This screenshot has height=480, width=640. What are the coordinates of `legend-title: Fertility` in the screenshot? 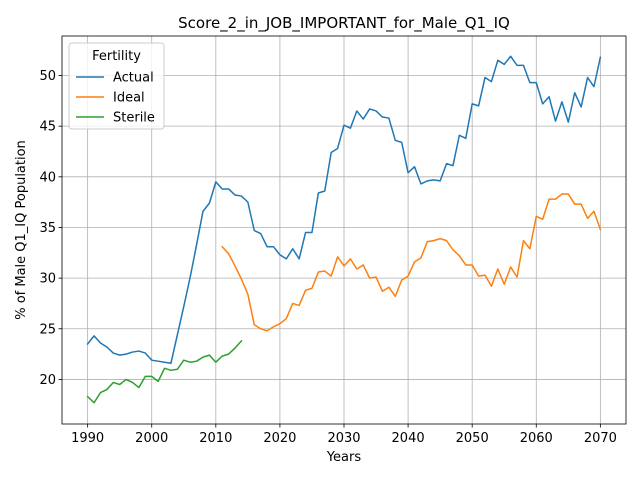 It's located at (116, 56).